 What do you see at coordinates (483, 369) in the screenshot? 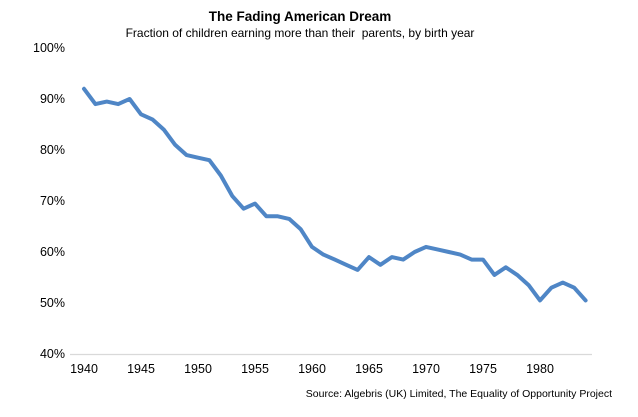
I see `x-axis-tick-label: 1975` at bounding box center [483, 369].